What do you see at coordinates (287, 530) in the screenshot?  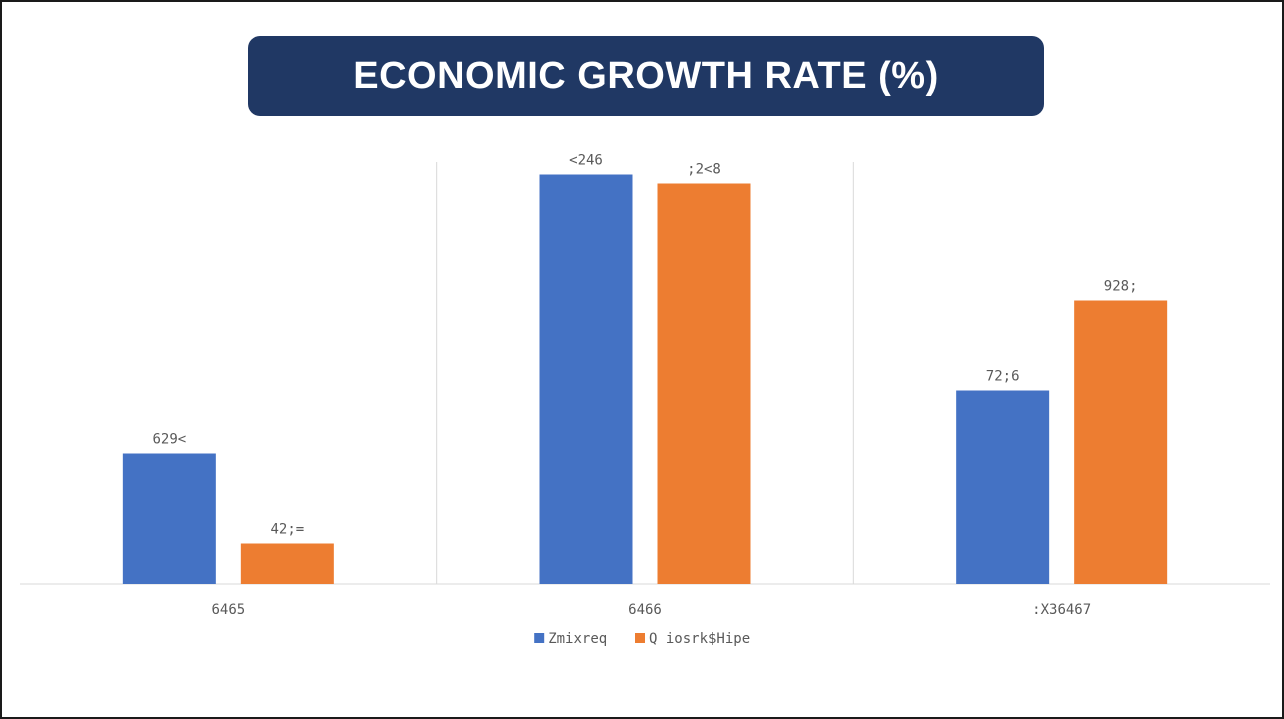 I see `data-label: 42;=` at bounding box center [287, 530].